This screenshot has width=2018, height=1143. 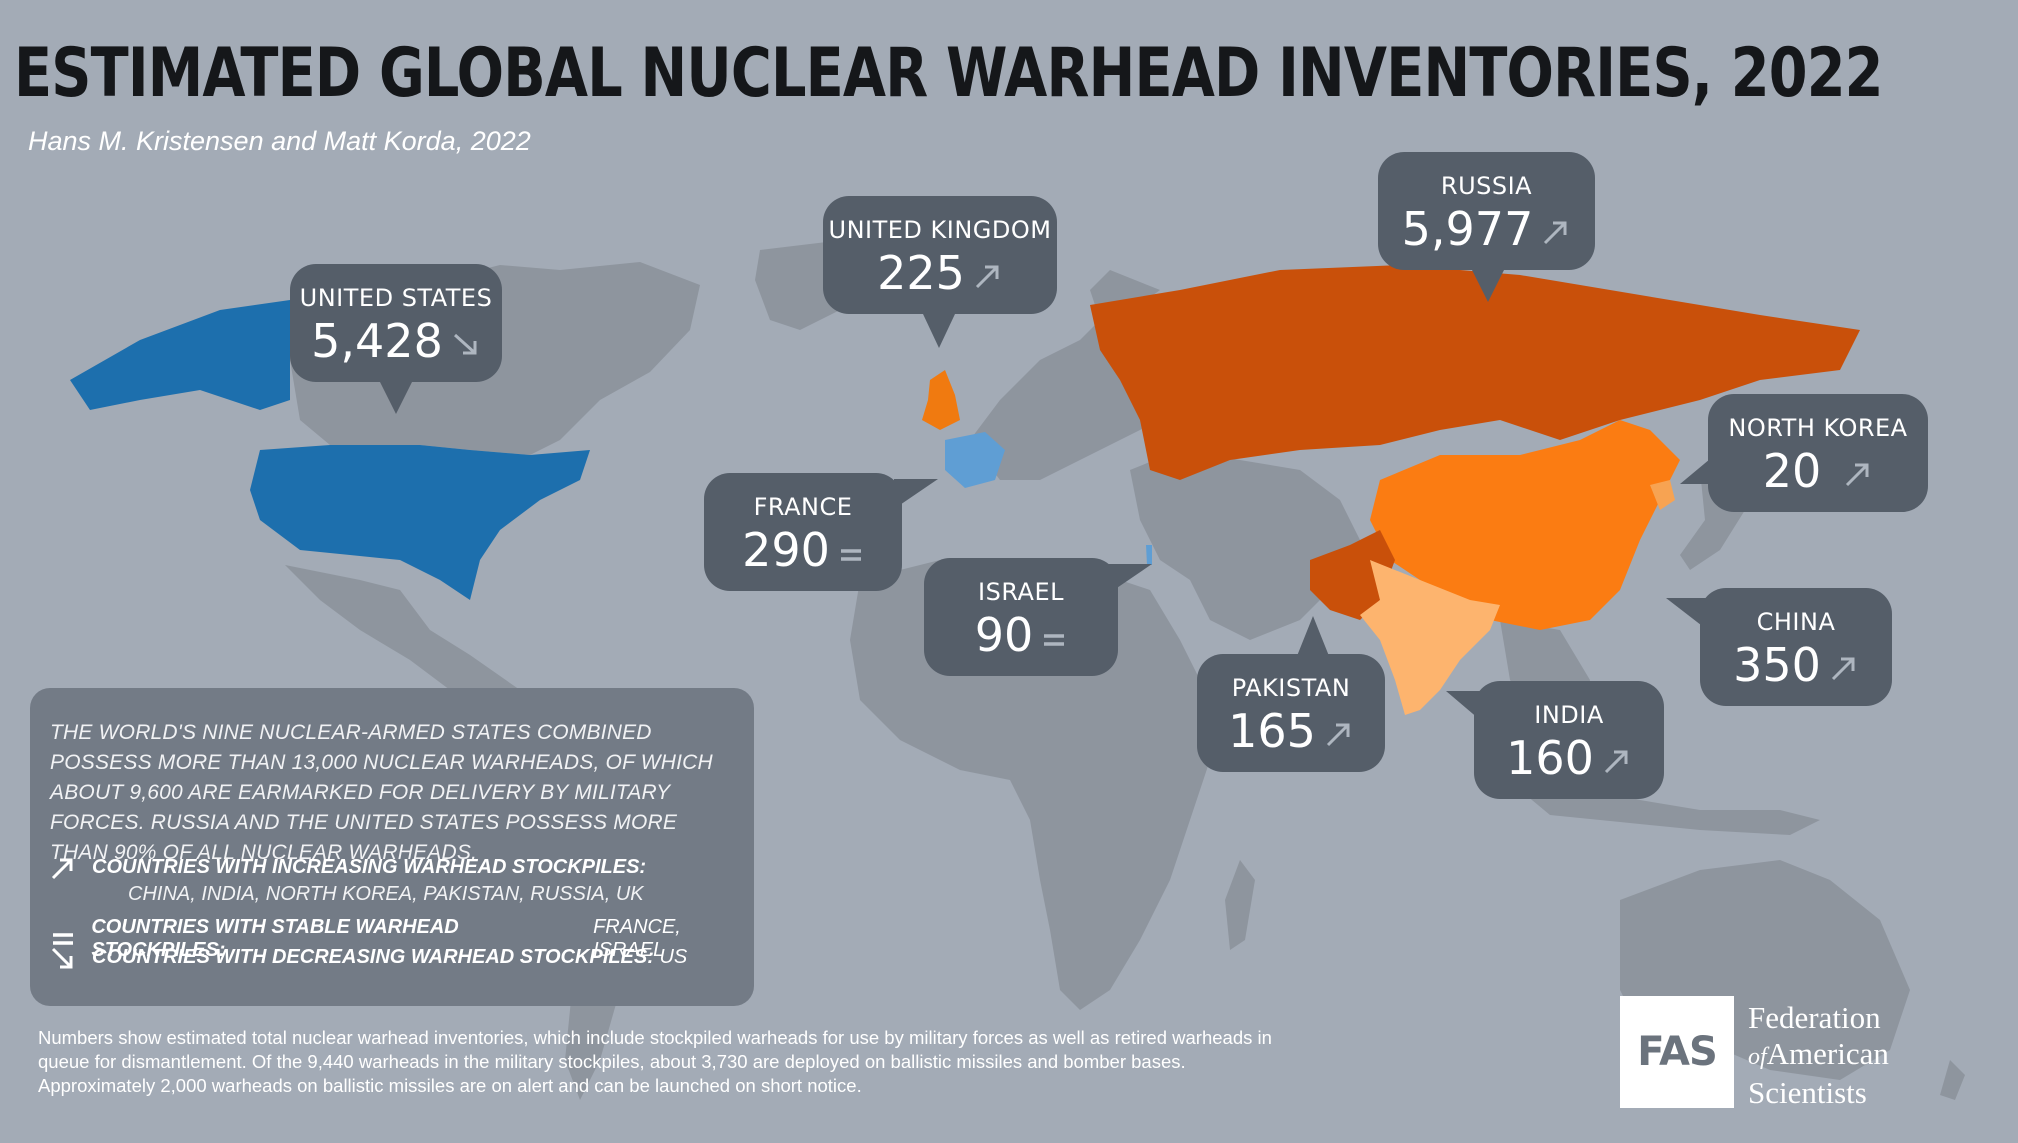 I want to click on warhead-count: 5,977, so click(x=1467, y=229).